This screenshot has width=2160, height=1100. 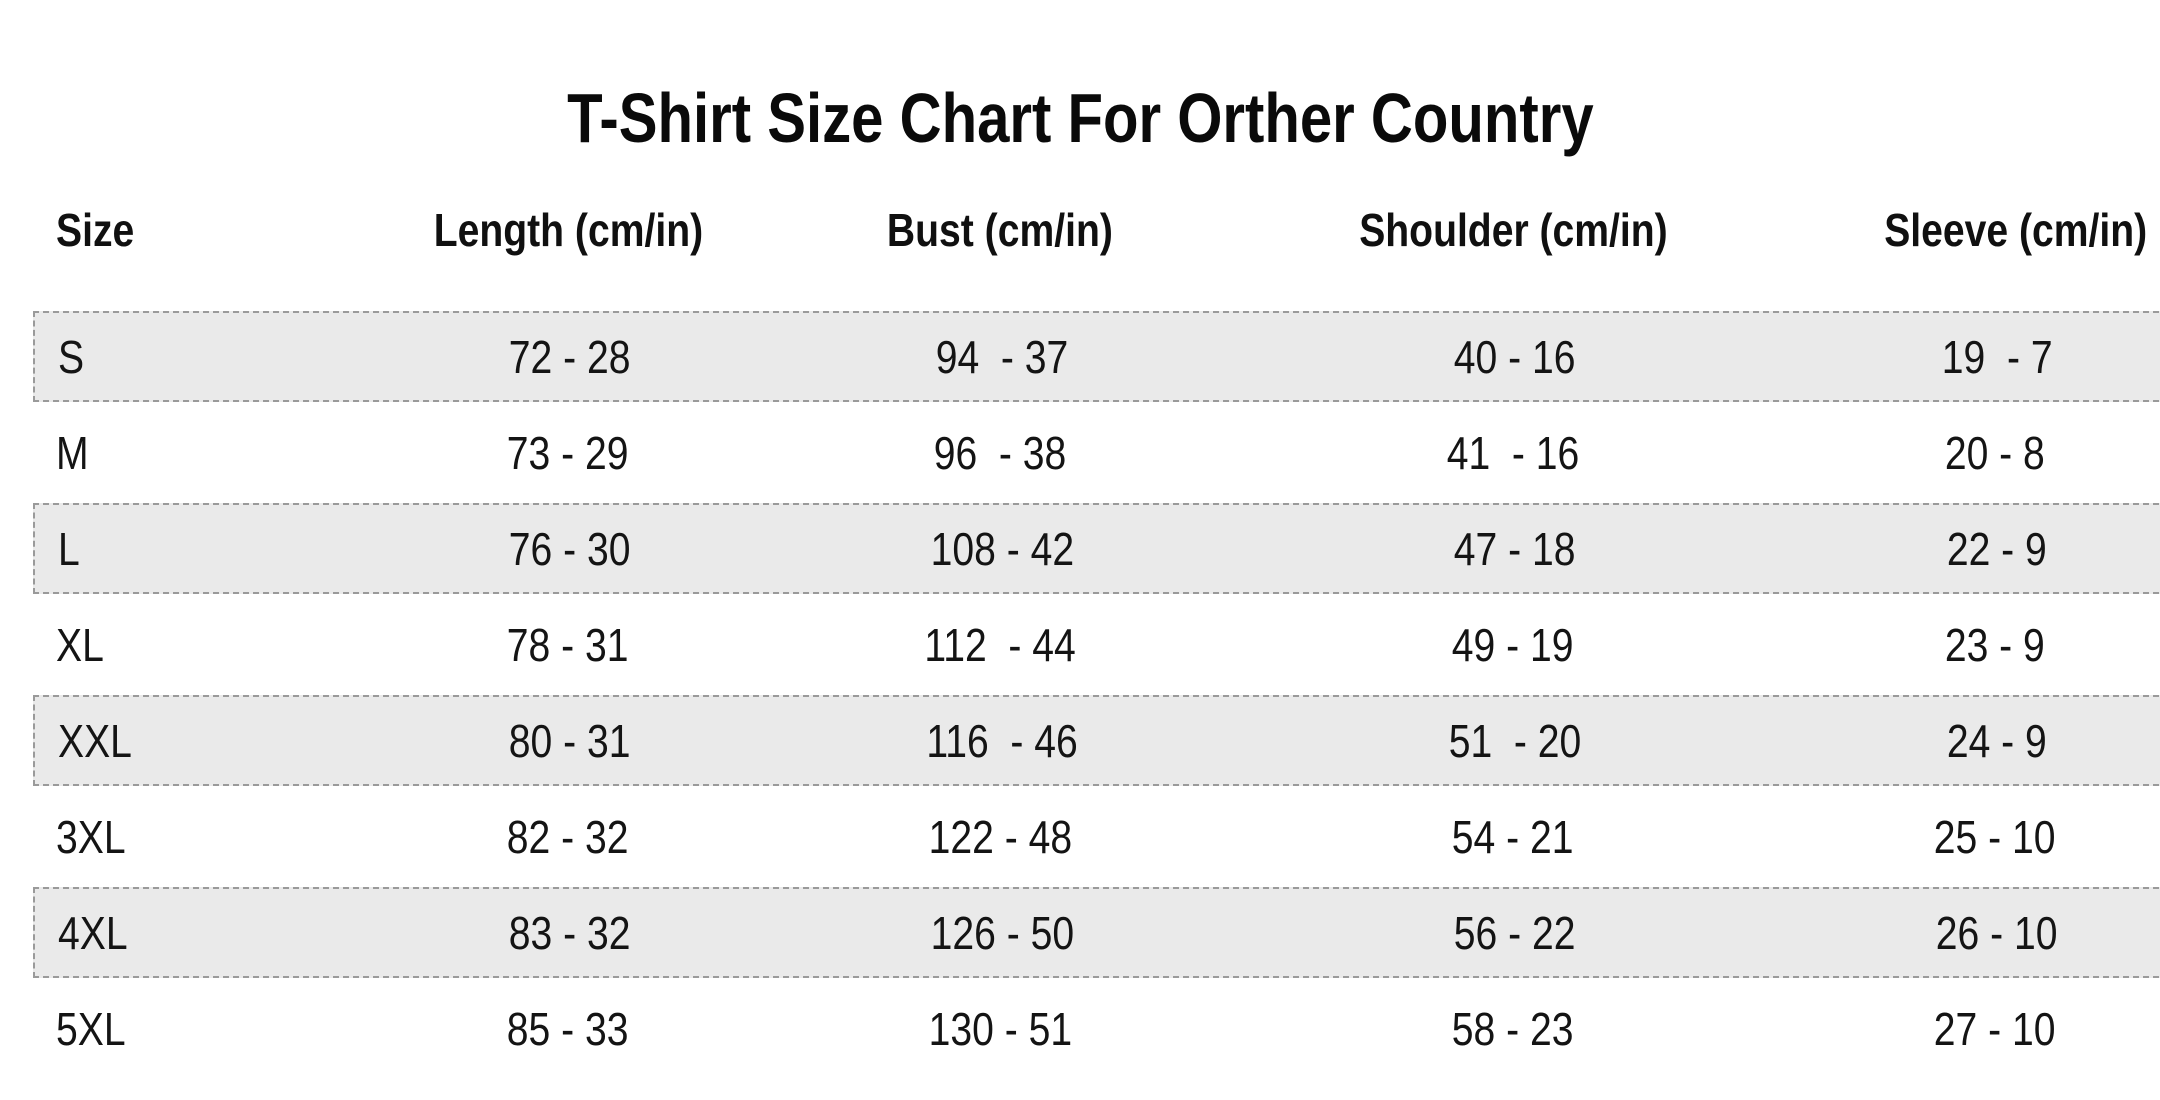 I want to click on bust-value-cell: 94 - 37, so click(x=1002, y=357).